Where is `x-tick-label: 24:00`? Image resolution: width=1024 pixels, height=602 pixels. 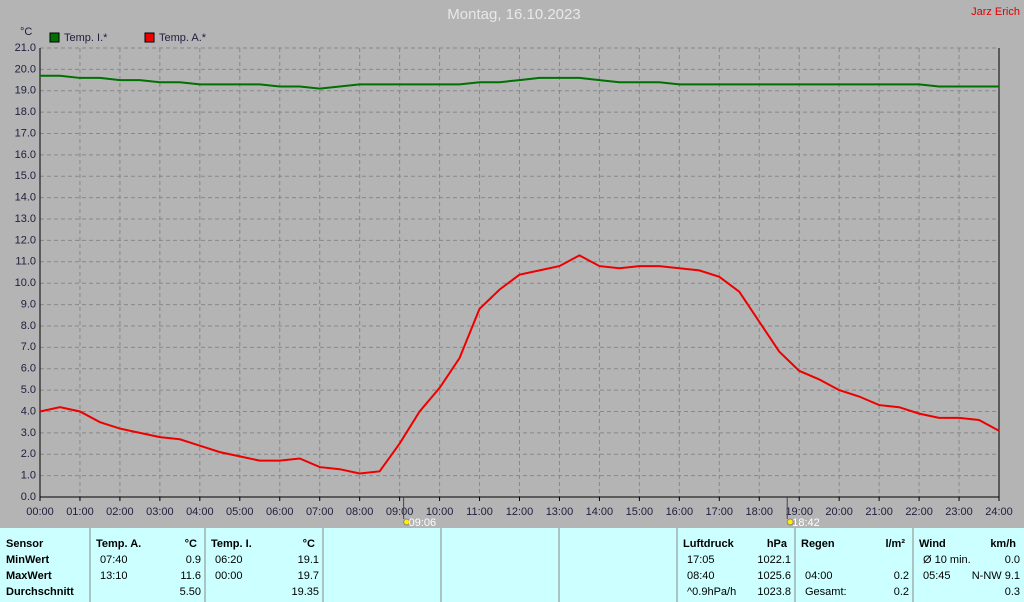
x-tick-label: 24:00 is located at coordinates (999, 512).